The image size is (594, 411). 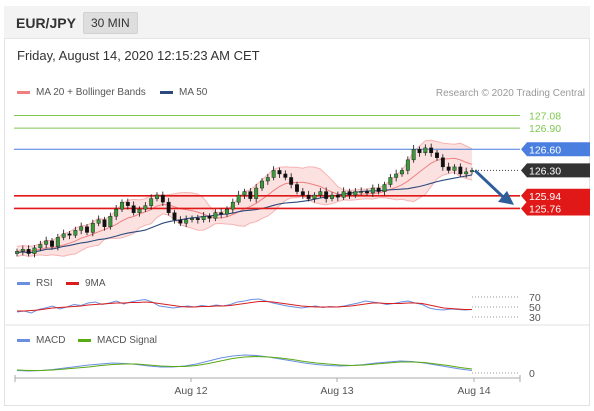 What do you see at coordinates (244, 363) in the screenshot?
I see `macd-line` at bounding box center [244, 363].